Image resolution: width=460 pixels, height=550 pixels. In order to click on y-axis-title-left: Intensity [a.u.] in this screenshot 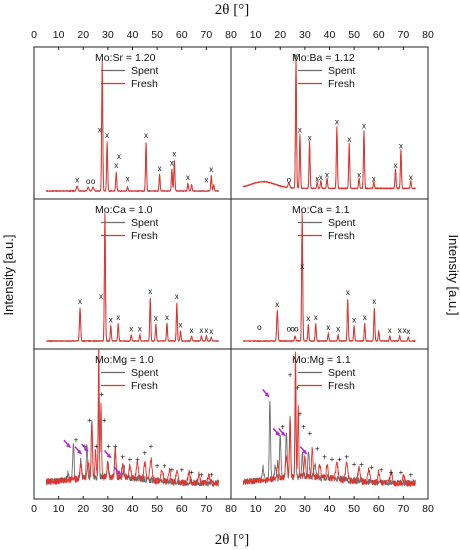, I will do `click(8, 275)`.